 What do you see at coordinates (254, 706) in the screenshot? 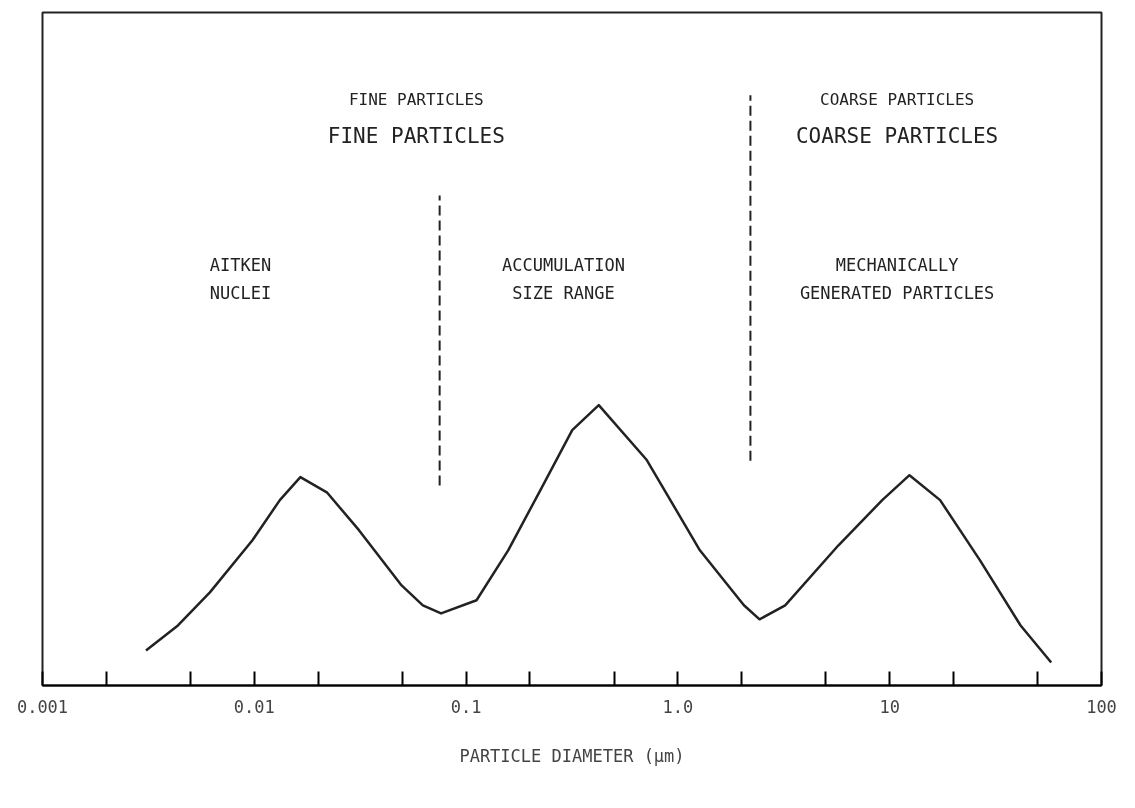
I see `x-tick-label: 0.01` at bounding box center [254, 706].